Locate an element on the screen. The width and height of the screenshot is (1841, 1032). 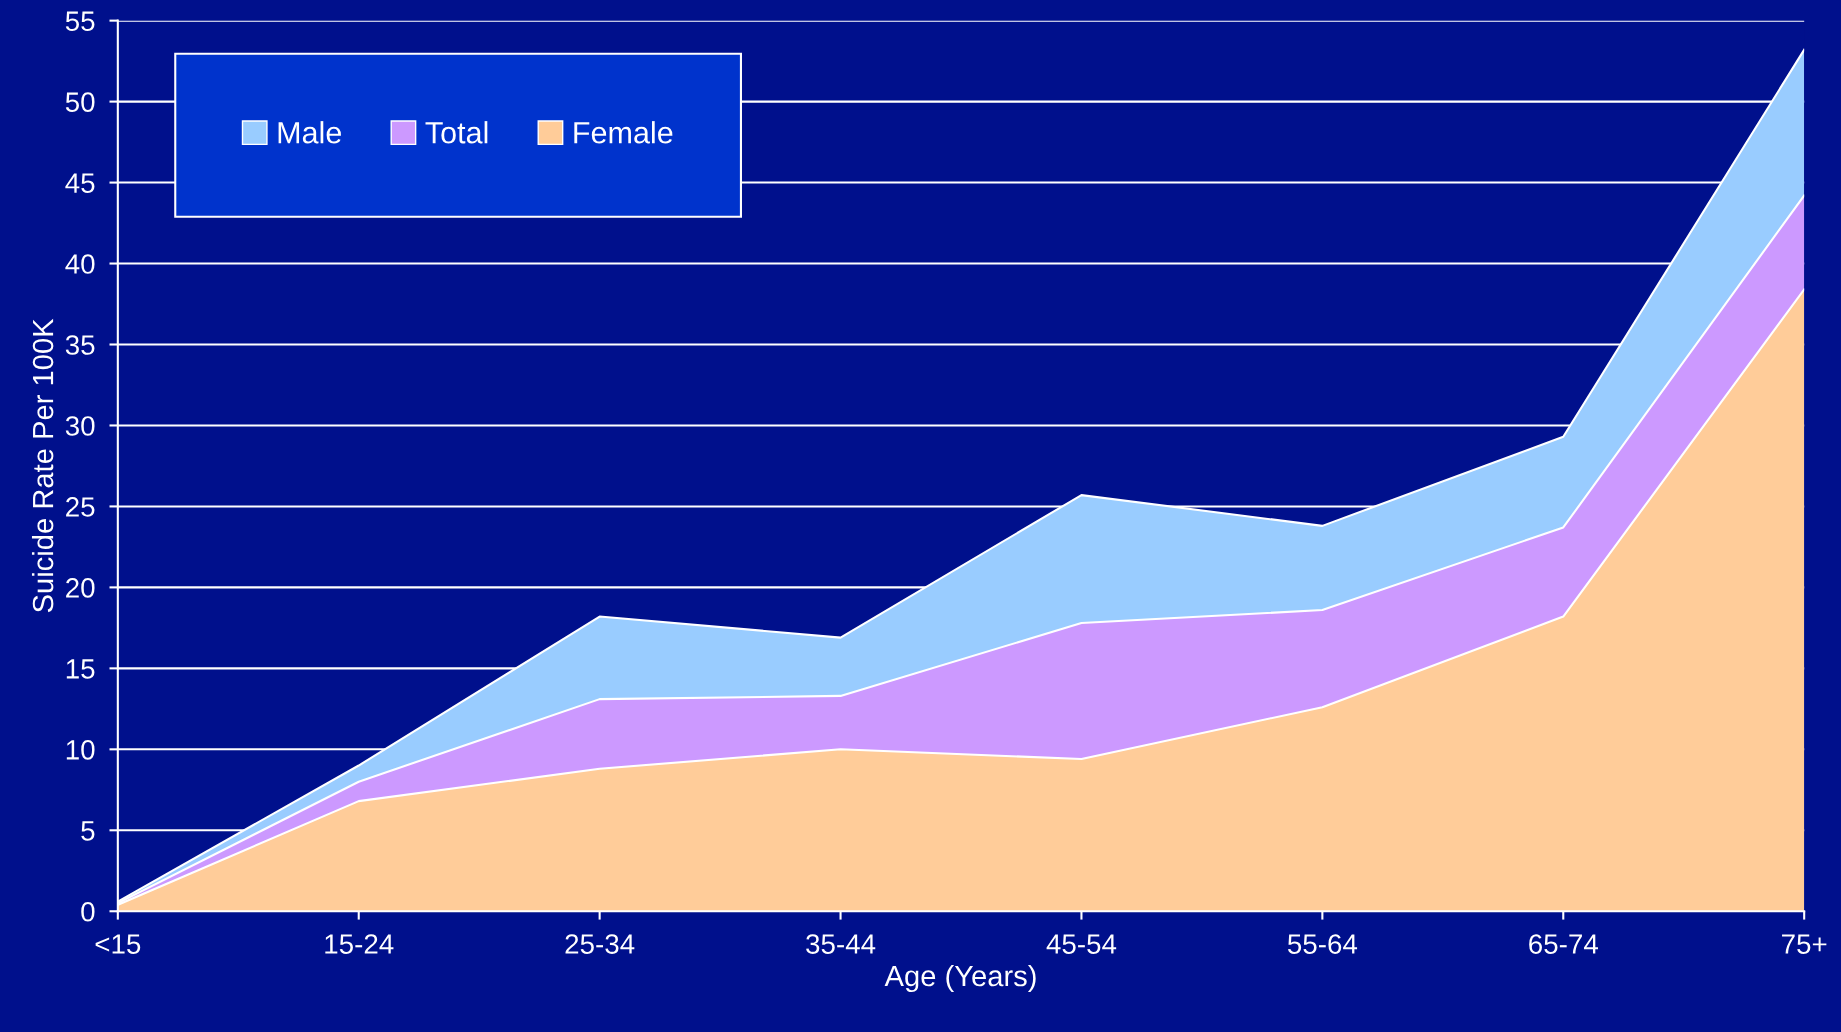
legend-label: Female is located at coordinates (623, 132).